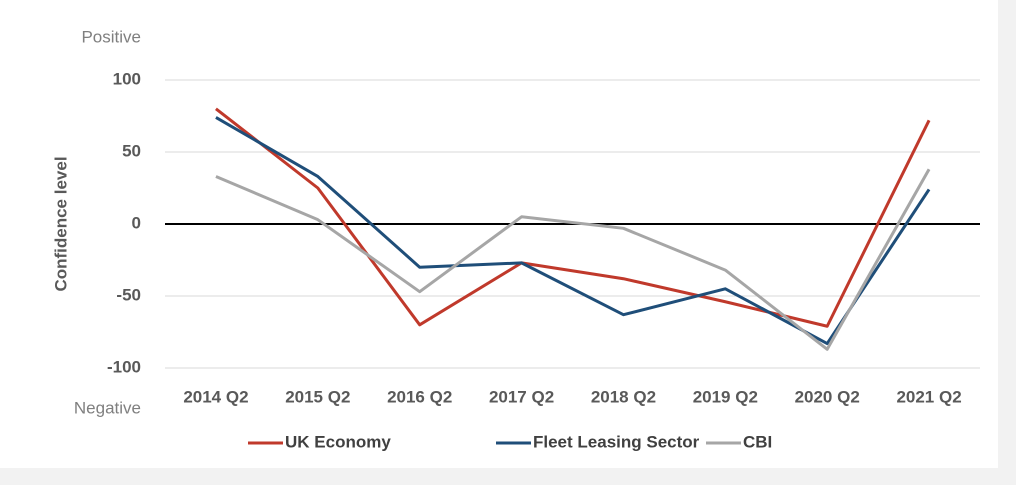  I want to click on x-tick-label: 2018 Q2, so click(623, 396).